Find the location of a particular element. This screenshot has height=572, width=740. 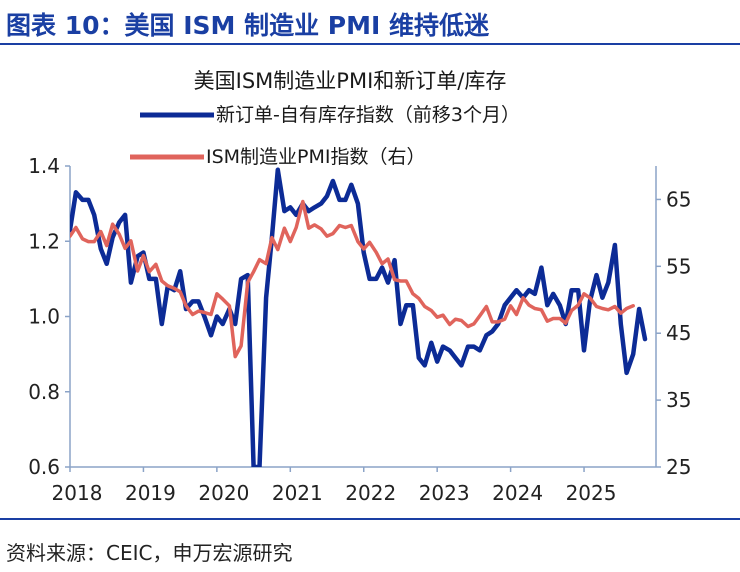

chart-title: 美国ISM制造业PMI和新订单/库存 is located at coordinates (350, 81).